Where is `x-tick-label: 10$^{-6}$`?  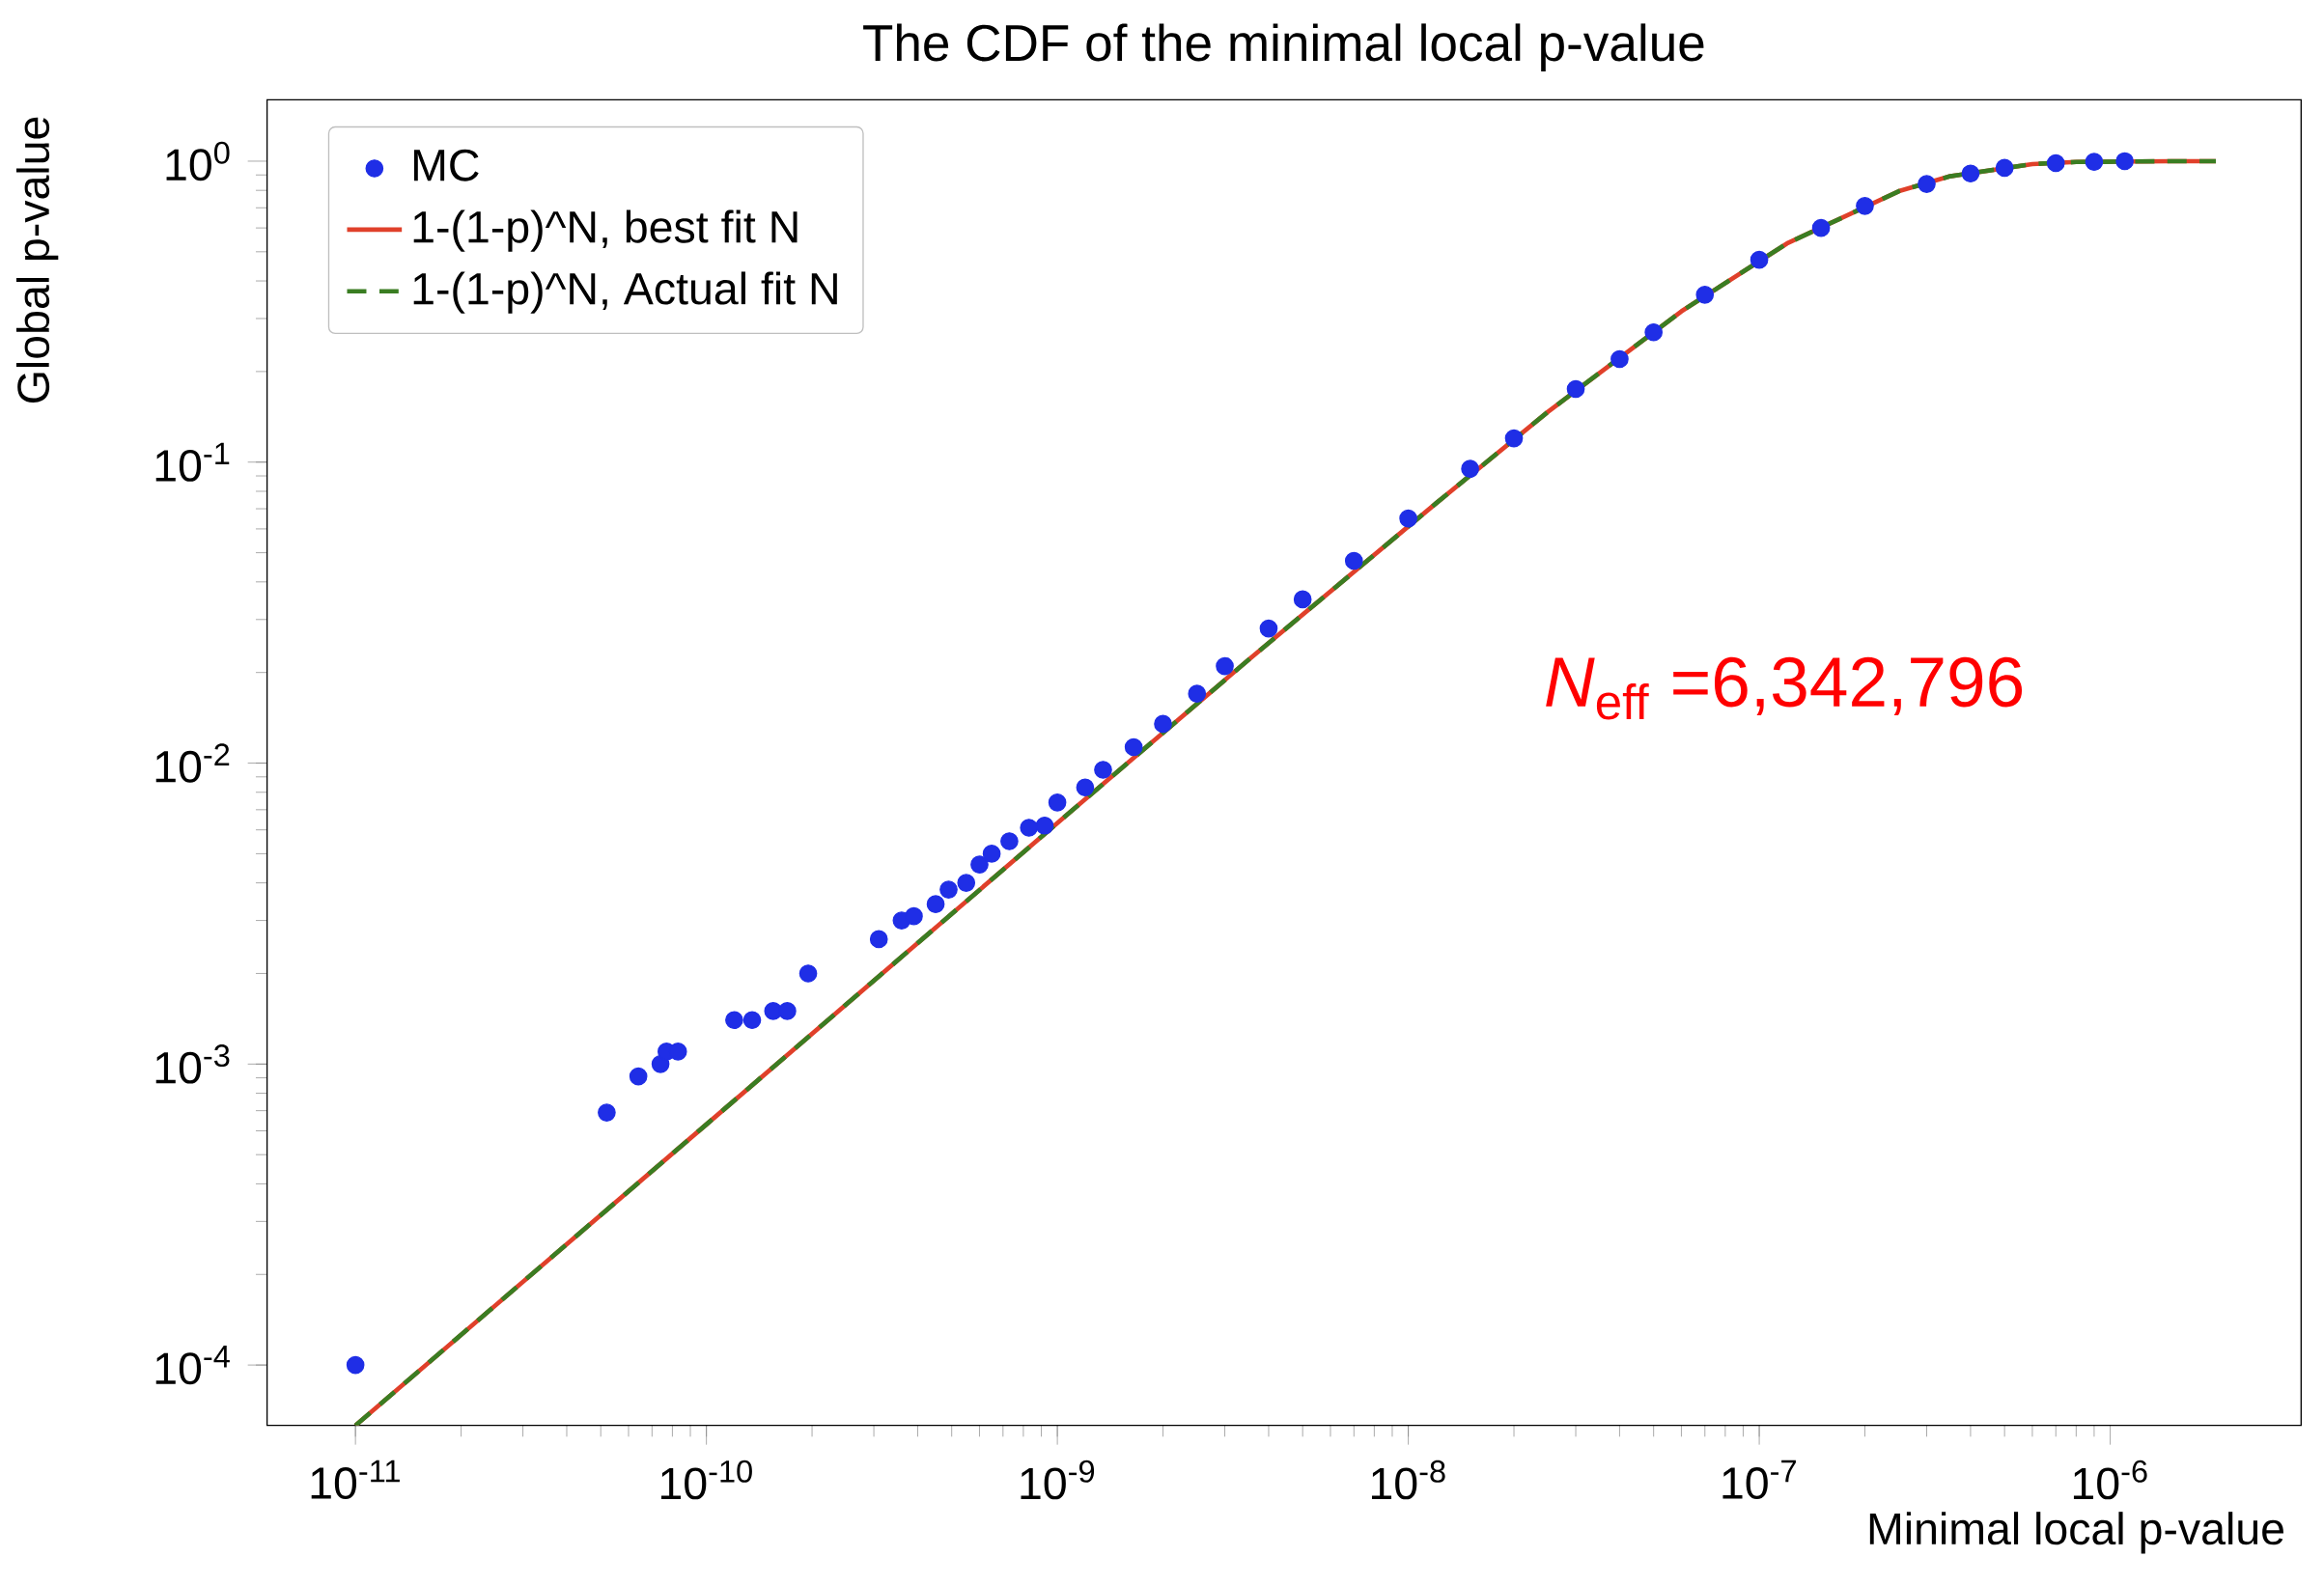
x-tick-label: 10$^{-6}$ is located at coordinates (2110, 1480).